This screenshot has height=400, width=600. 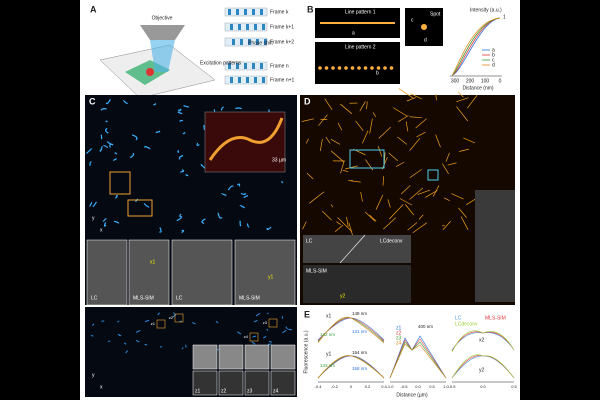 I want to click on volume-render, so click(x=245, y=142).